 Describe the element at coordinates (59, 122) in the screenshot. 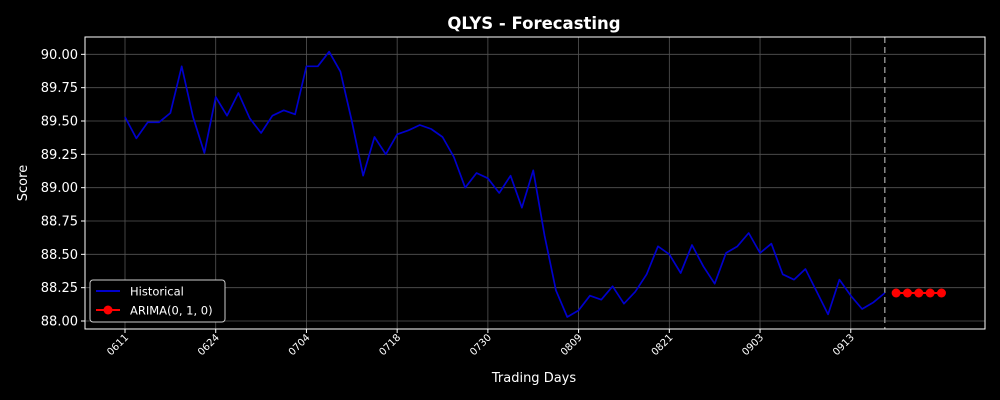

I see `y-tick-label: 89.50` at that location.